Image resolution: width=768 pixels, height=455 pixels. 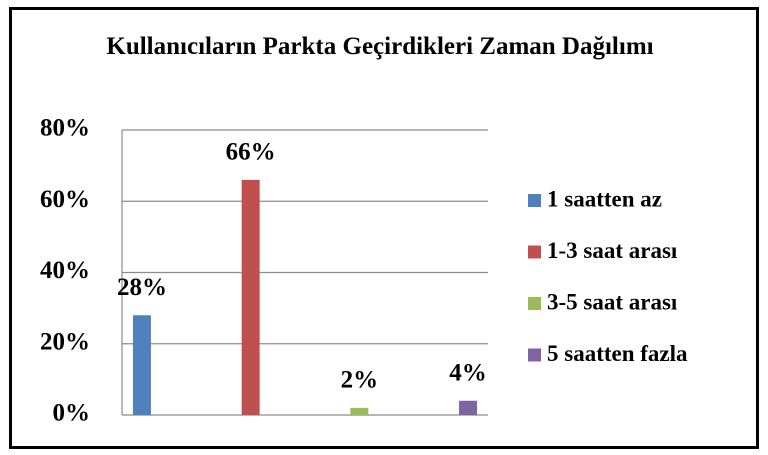 What do you see at coordinates (142, 287) in the screenshot?
I see `data-label: 28%` at bounding box center [142, 287].